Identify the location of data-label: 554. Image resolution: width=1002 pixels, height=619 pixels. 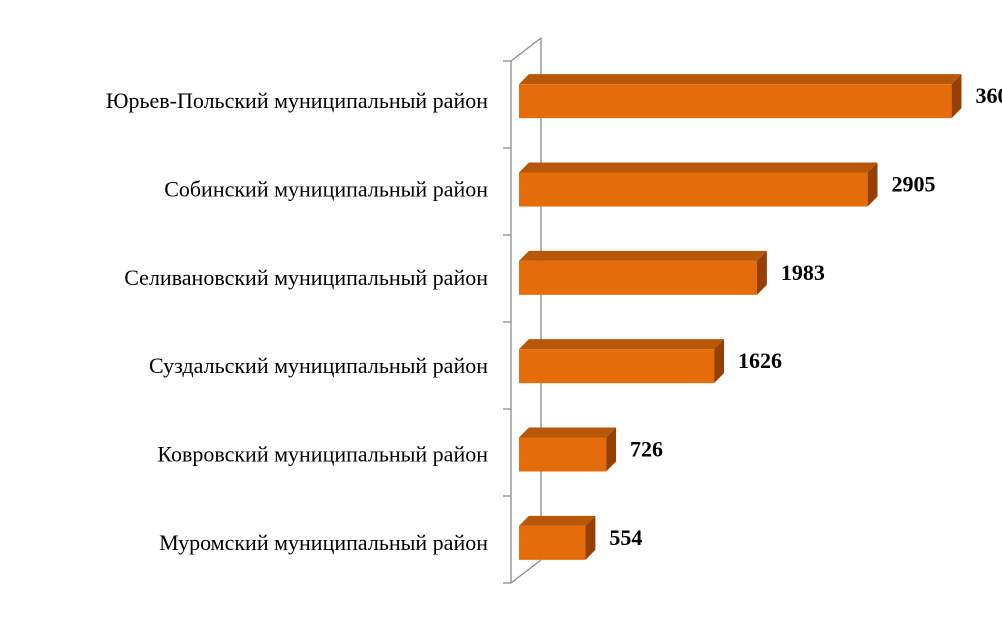
(625, 537).